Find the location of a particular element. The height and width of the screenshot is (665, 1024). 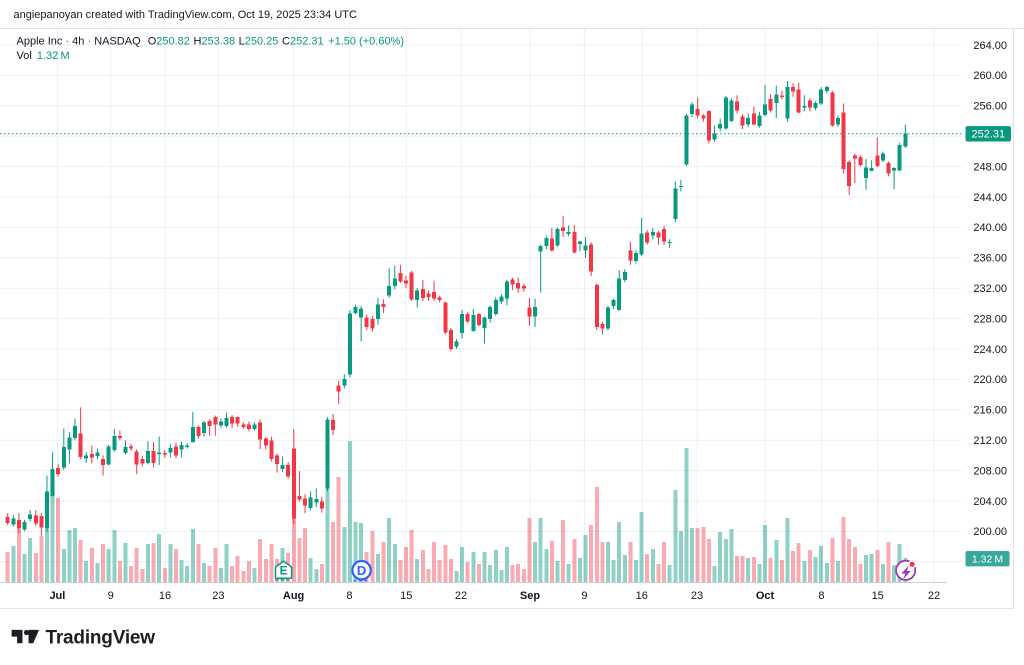

svg-text: Jul is located at coordinates (57, 596).